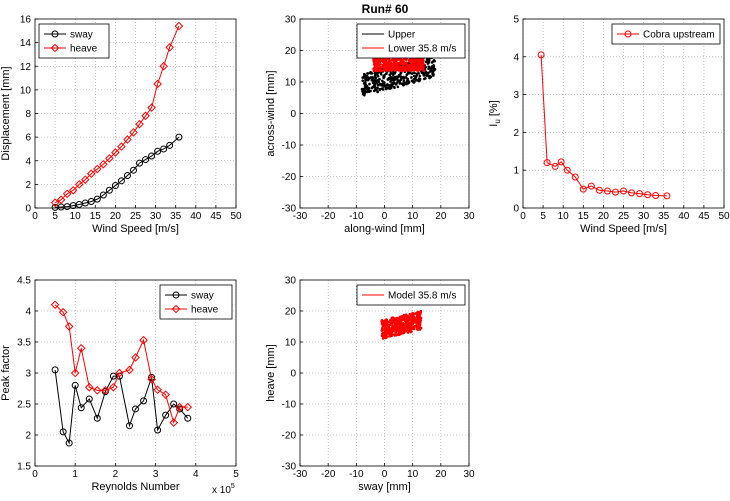 This screenshot has width=730, height=501. What do you see at coordinates (6, 373) in the screenshot?
I see `y-axis-label: Peak factor` at bounding box center [6, 373].